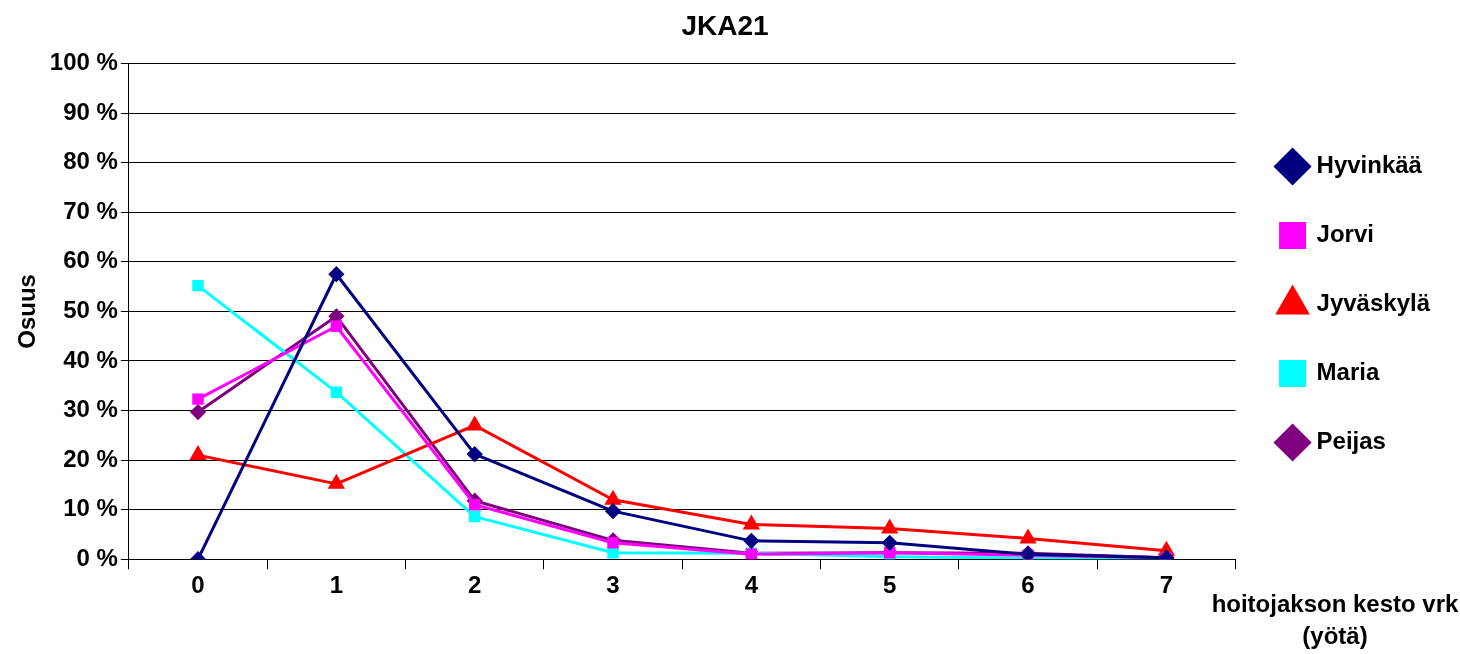 This screenshot has width=1460, height=654. What do you see at coordinates (198, 585) in the screenshot?
I see `x-tick-label: 0` at bounding box center [198, 585].